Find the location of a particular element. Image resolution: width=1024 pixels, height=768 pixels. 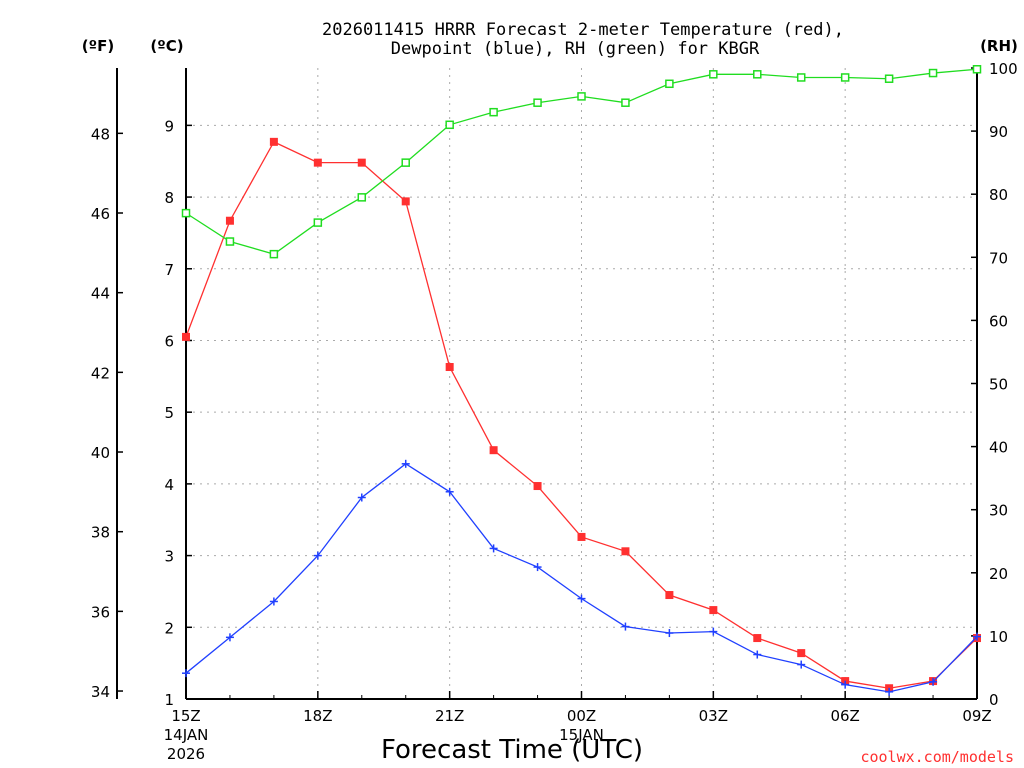

celsius-tick-label: 8 is located at coordinates (169, 198).